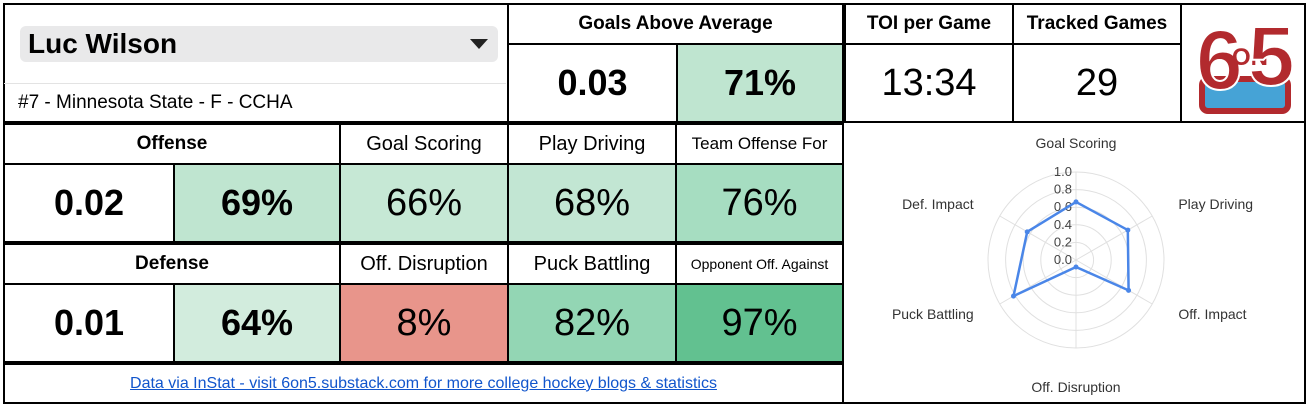 The width and height of the screenshot is (1310, 407). I want to click on defense-label: Defense, so click(172, 263).